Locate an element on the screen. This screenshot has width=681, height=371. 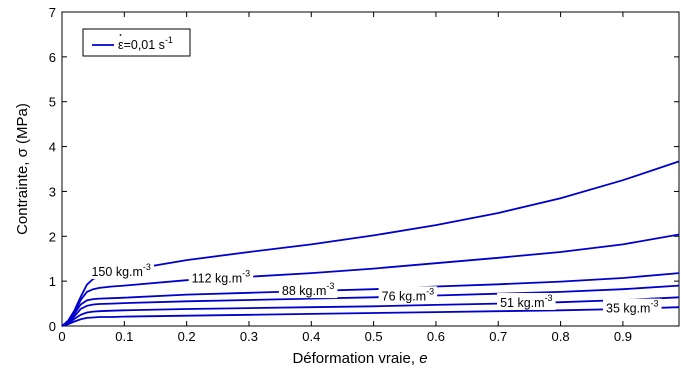
y-tick-label: 7 is located at coordinates (52, 12).